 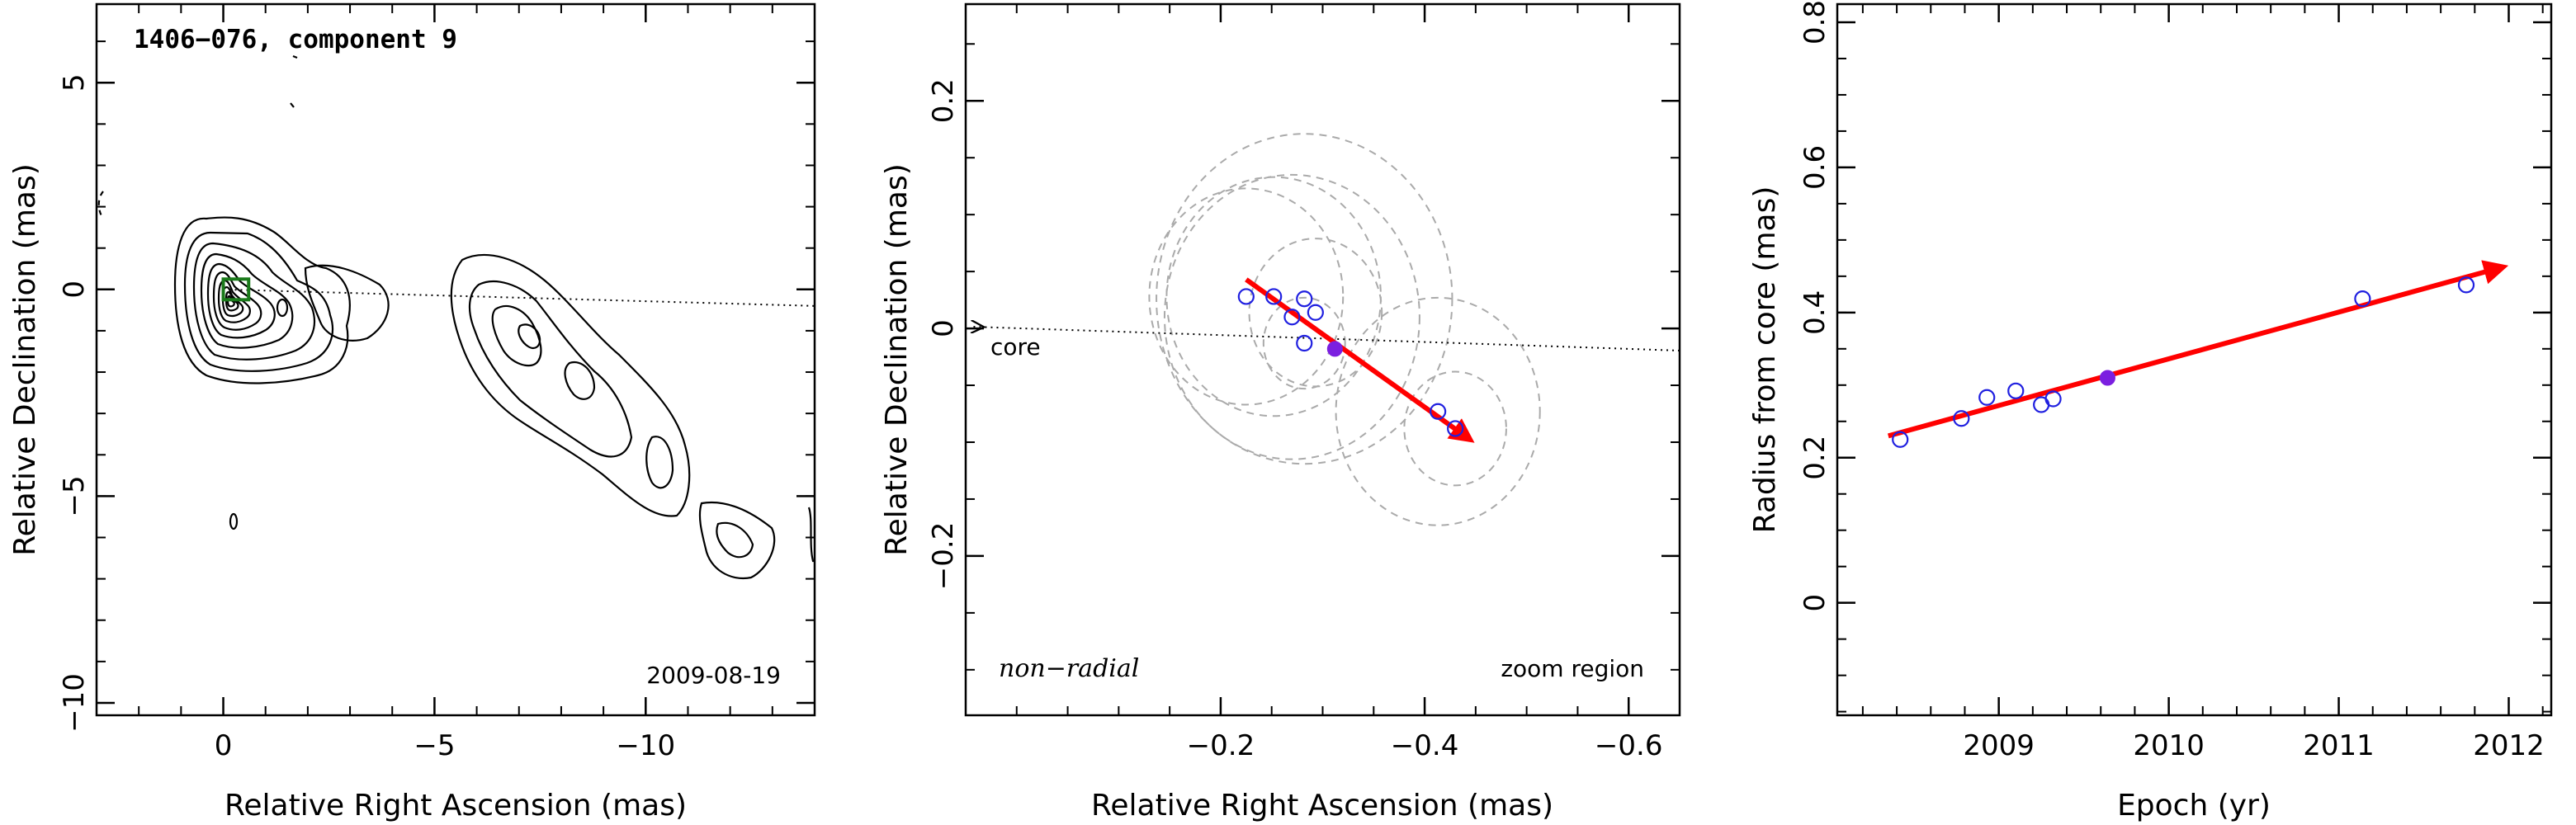 I want to click on core-label: core, so click(x=1015, y=347).